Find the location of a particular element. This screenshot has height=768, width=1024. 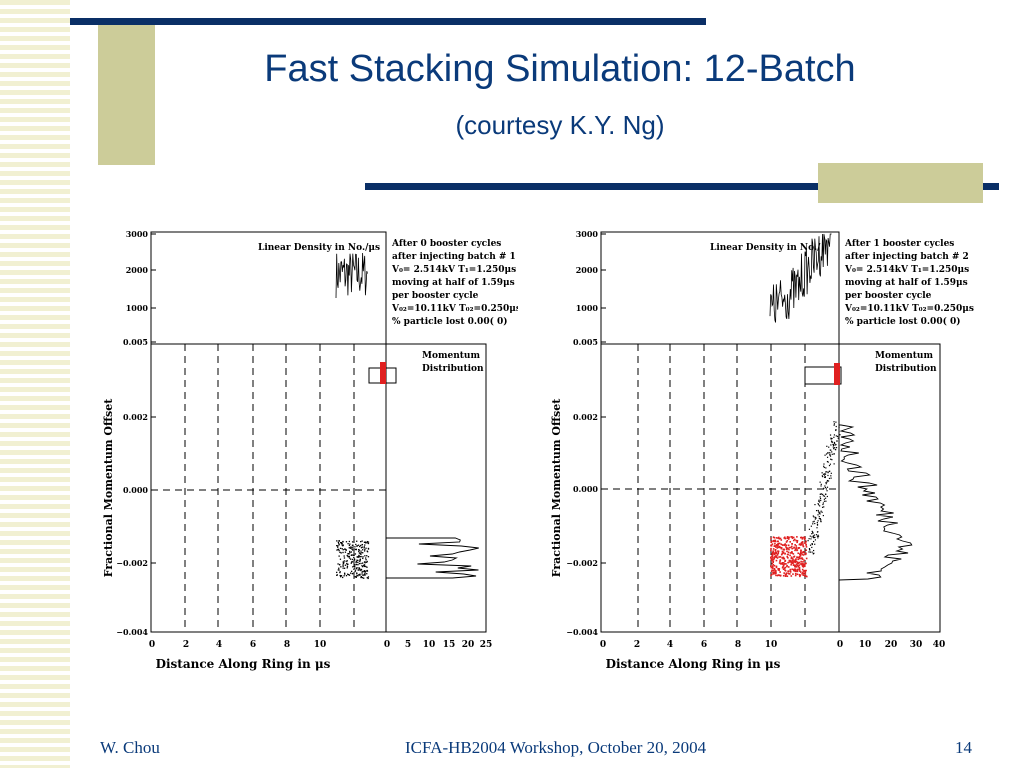

simulation-info-line: After 0 booster cycles is located at coordinates (446, 244).